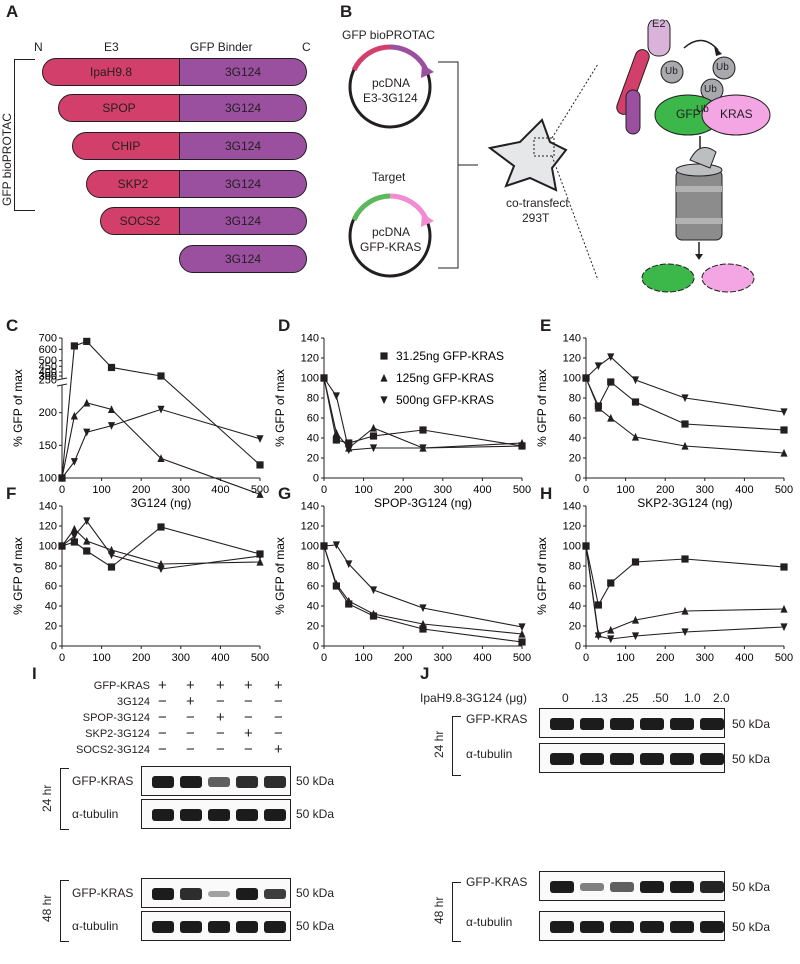 Image resolution: width=800 pixels, height=964 pixels. What do you see at coordinates (688, 114) in the screenshot?
I see `gfp-label: GFP` at bounding box center [688, 114].